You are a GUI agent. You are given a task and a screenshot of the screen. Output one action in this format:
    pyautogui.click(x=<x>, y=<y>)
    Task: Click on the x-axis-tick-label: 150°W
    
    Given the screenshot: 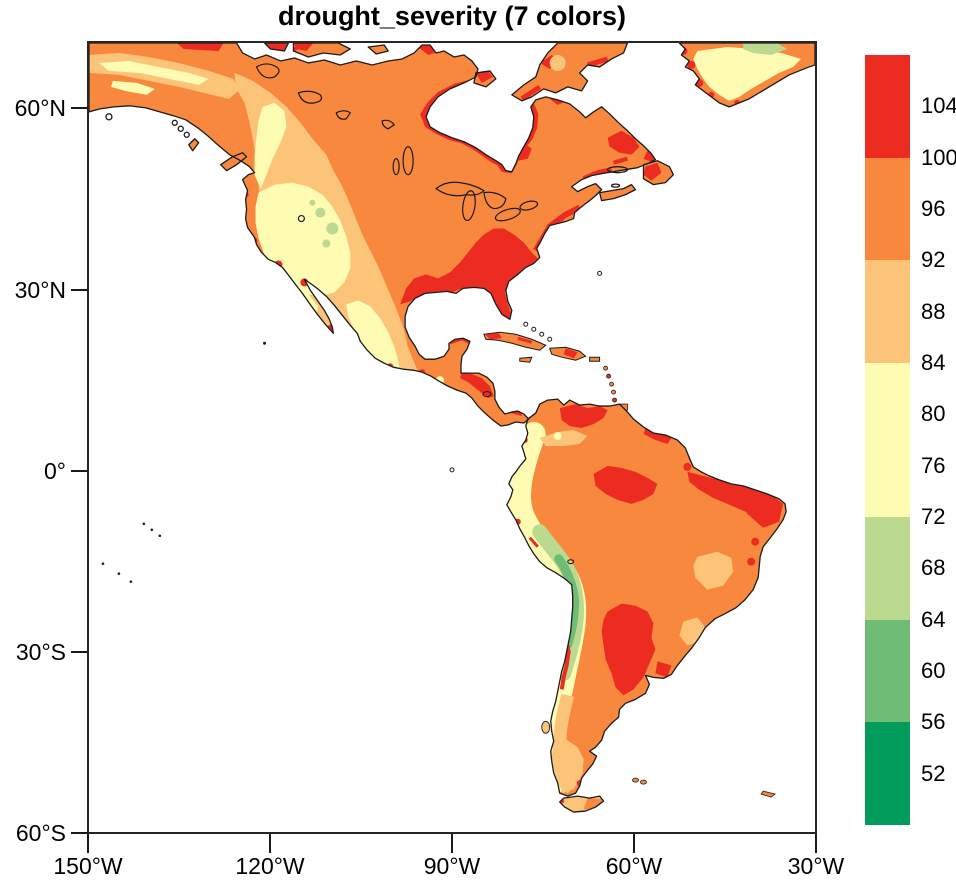 What is the action you would take?
    pyautogui.click(x=88, y=866)
    